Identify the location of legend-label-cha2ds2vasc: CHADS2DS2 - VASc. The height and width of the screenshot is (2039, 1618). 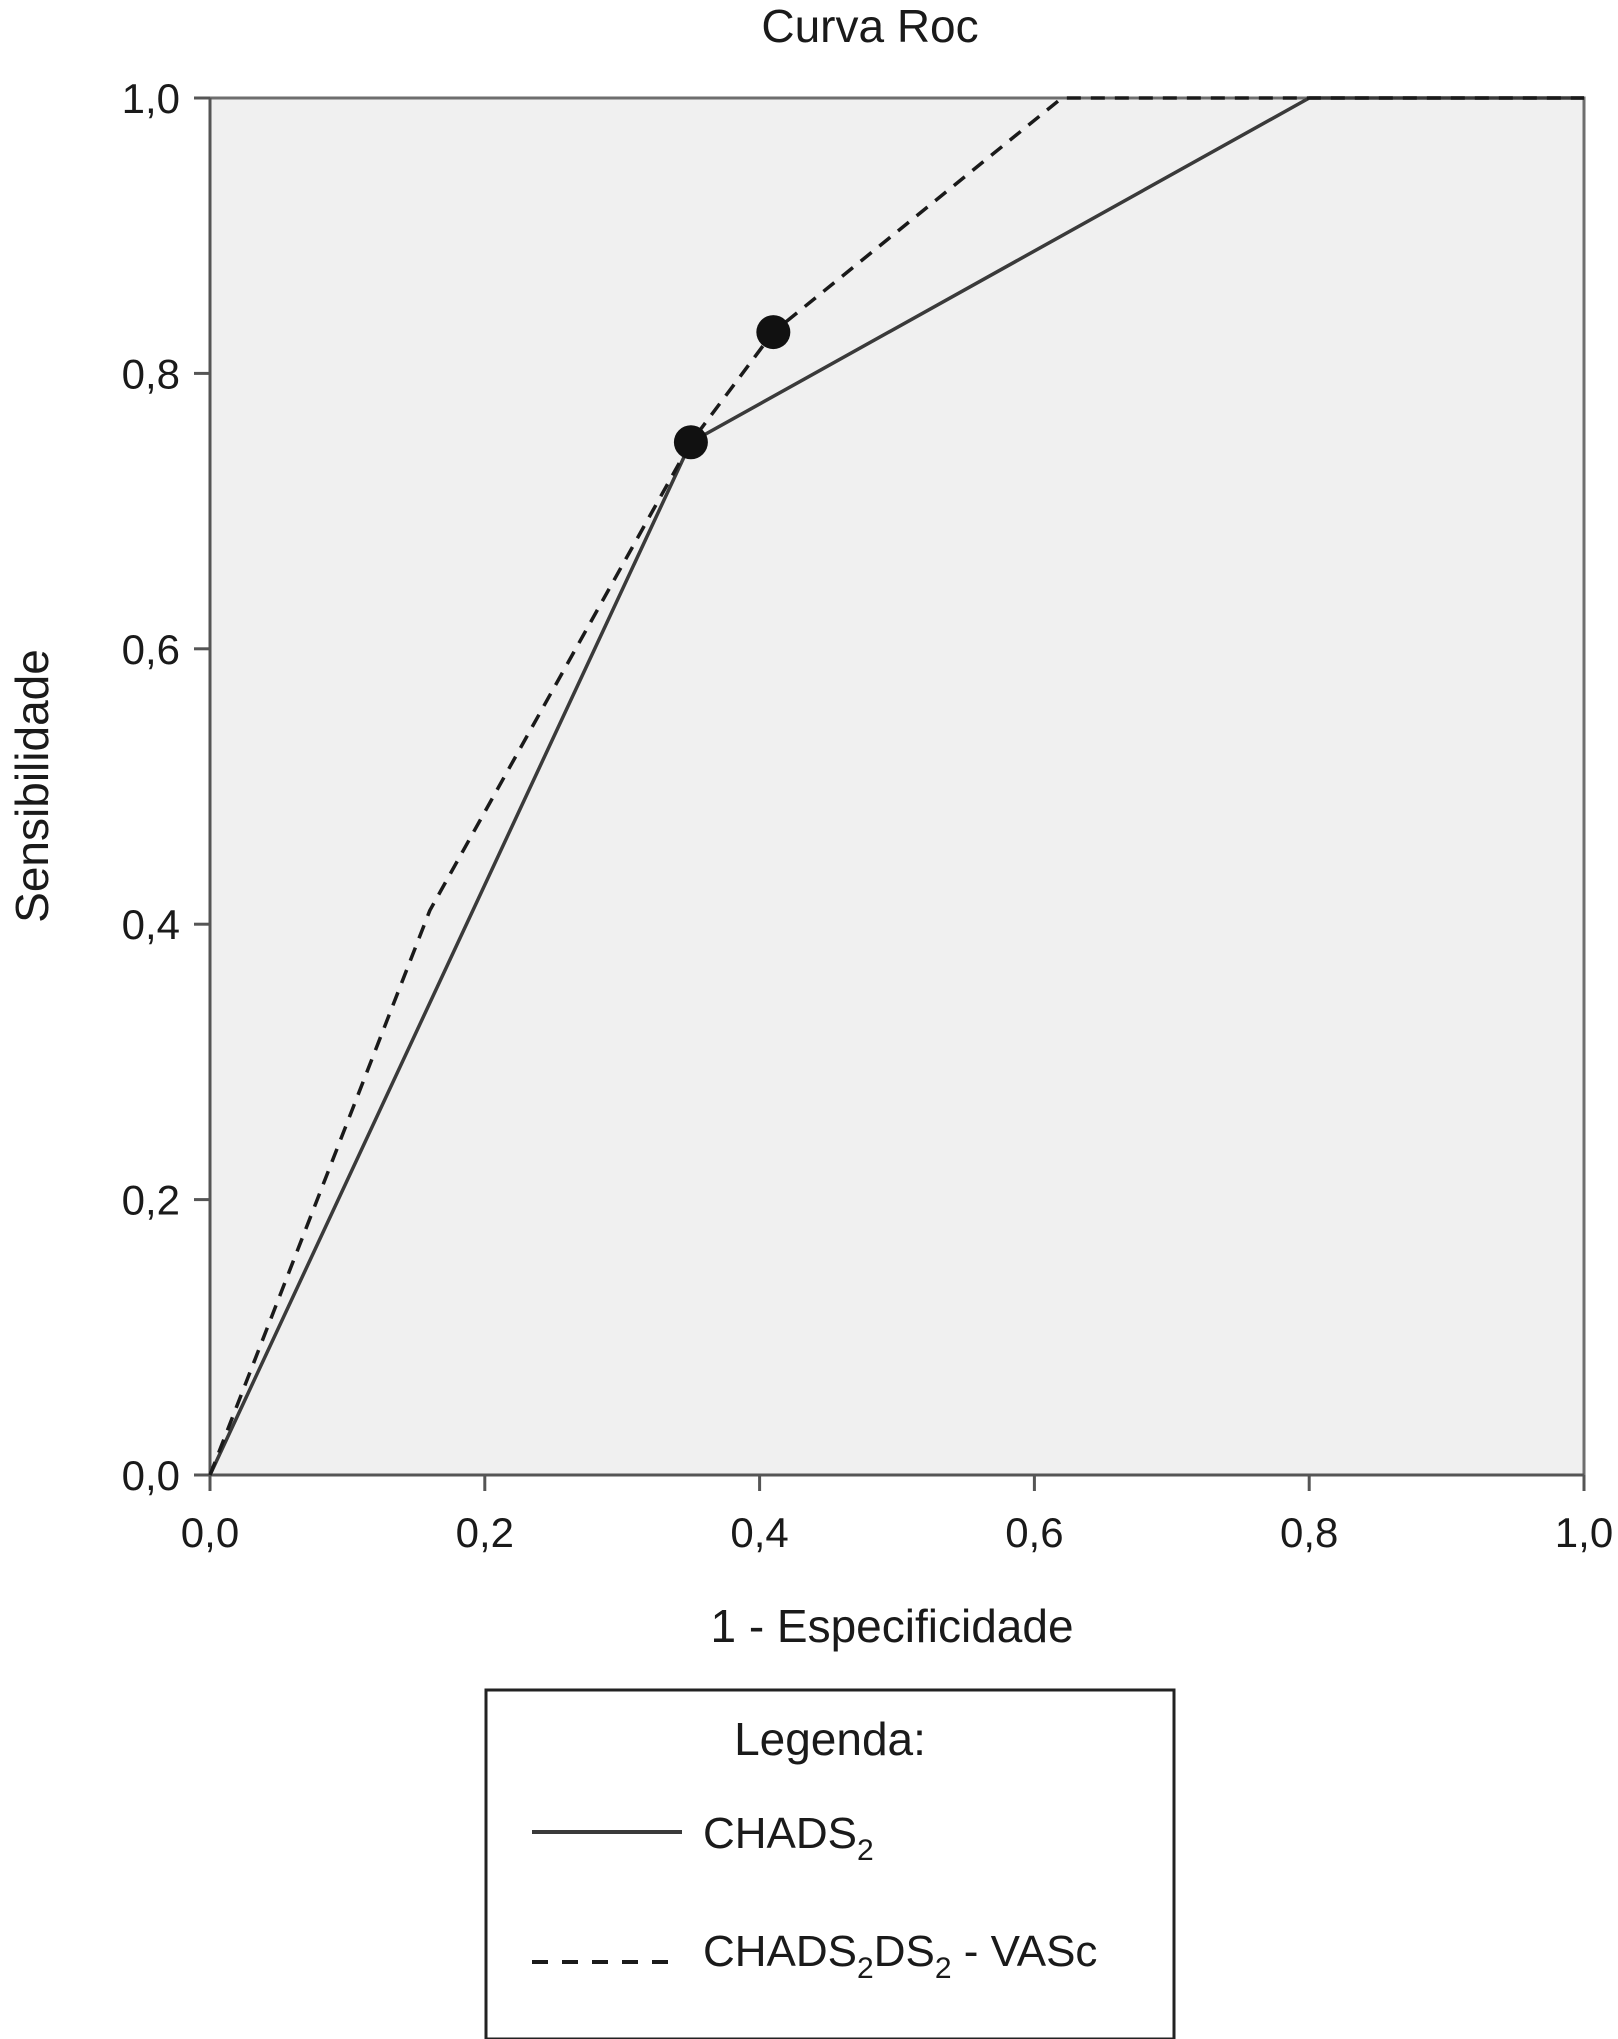
(900, 1956).